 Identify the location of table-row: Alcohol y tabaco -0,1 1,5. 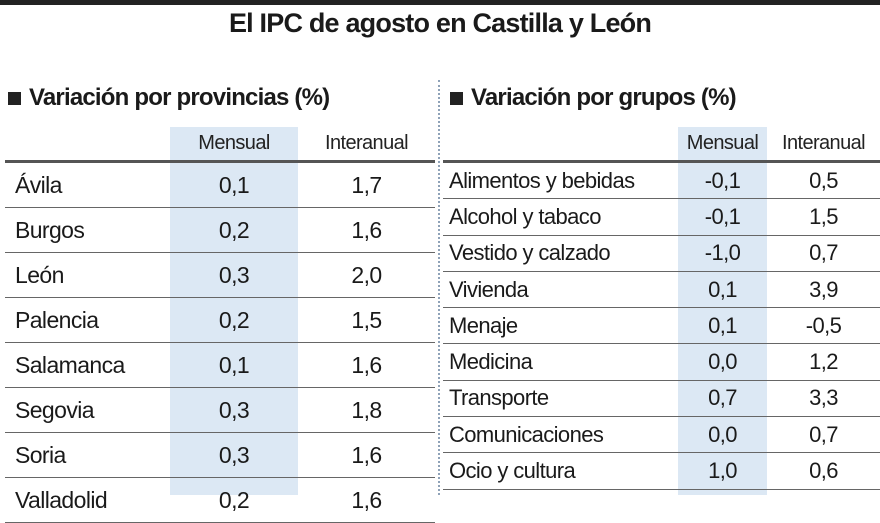
(661, 217).